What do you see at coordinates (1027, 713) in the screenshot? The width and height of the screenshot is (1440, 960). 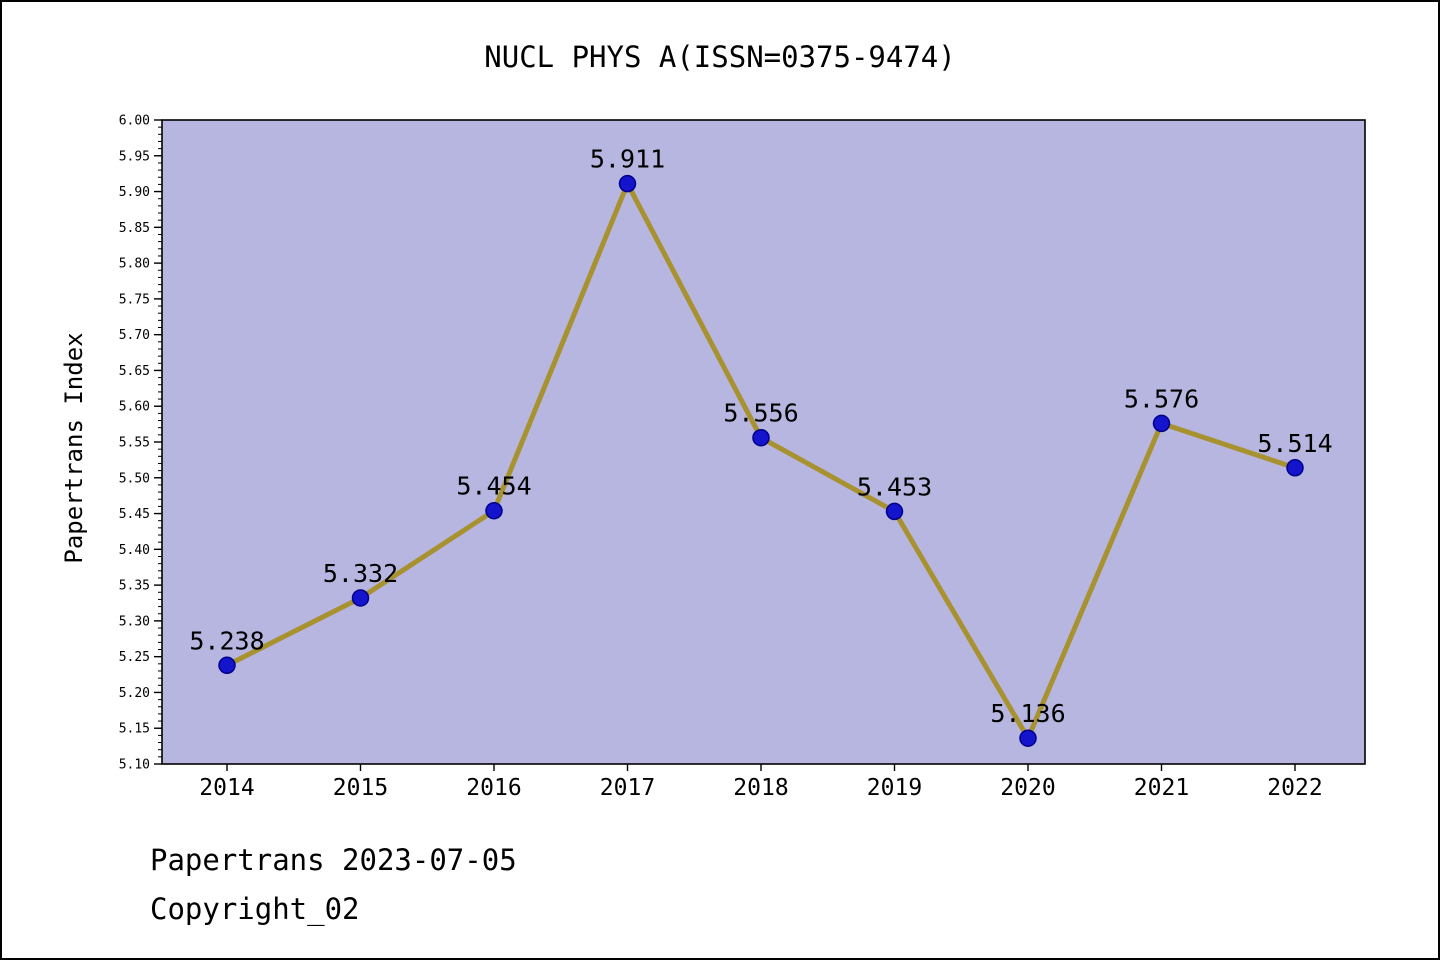 I see `data-point-label: 5.136` at bounding box center [1027, 713].